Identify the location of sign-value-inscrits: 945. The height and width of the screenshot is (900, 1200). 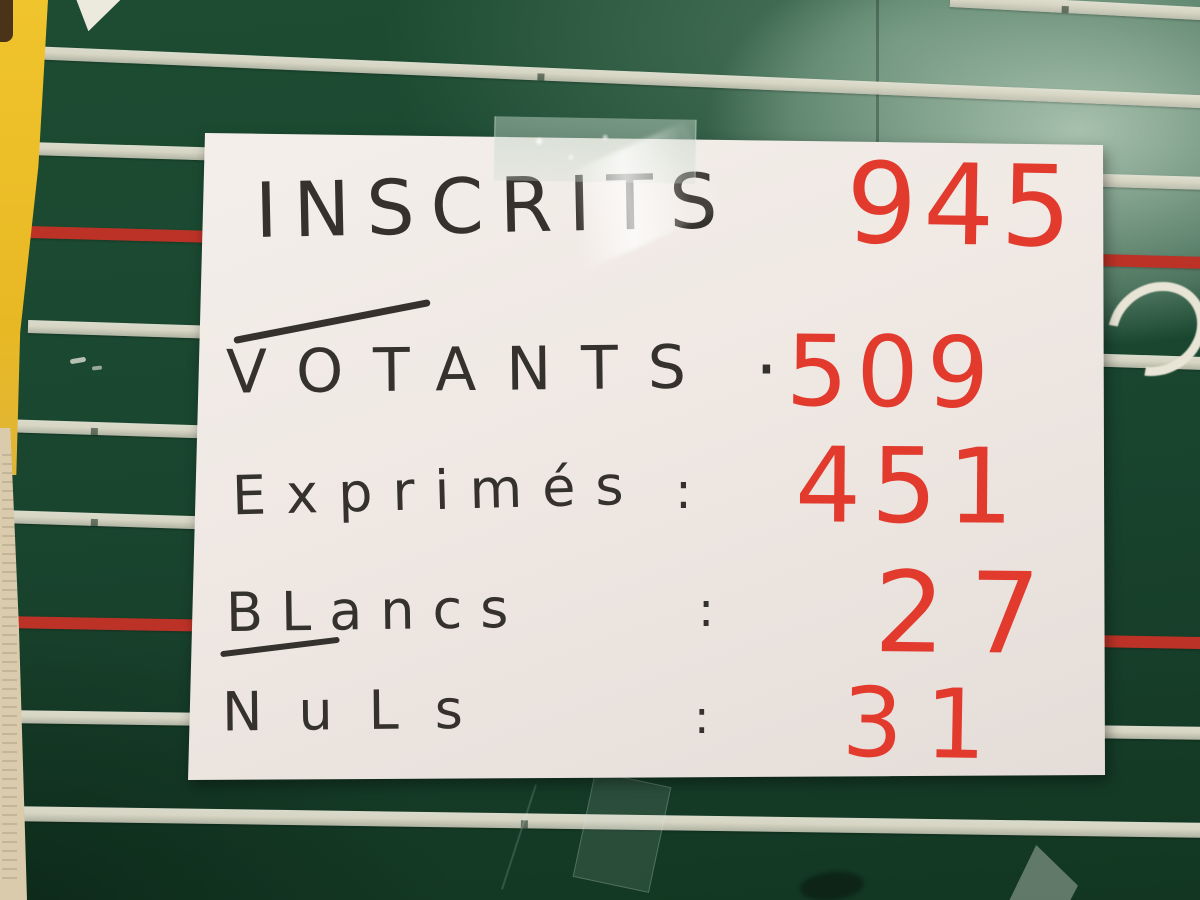
(961, 206).